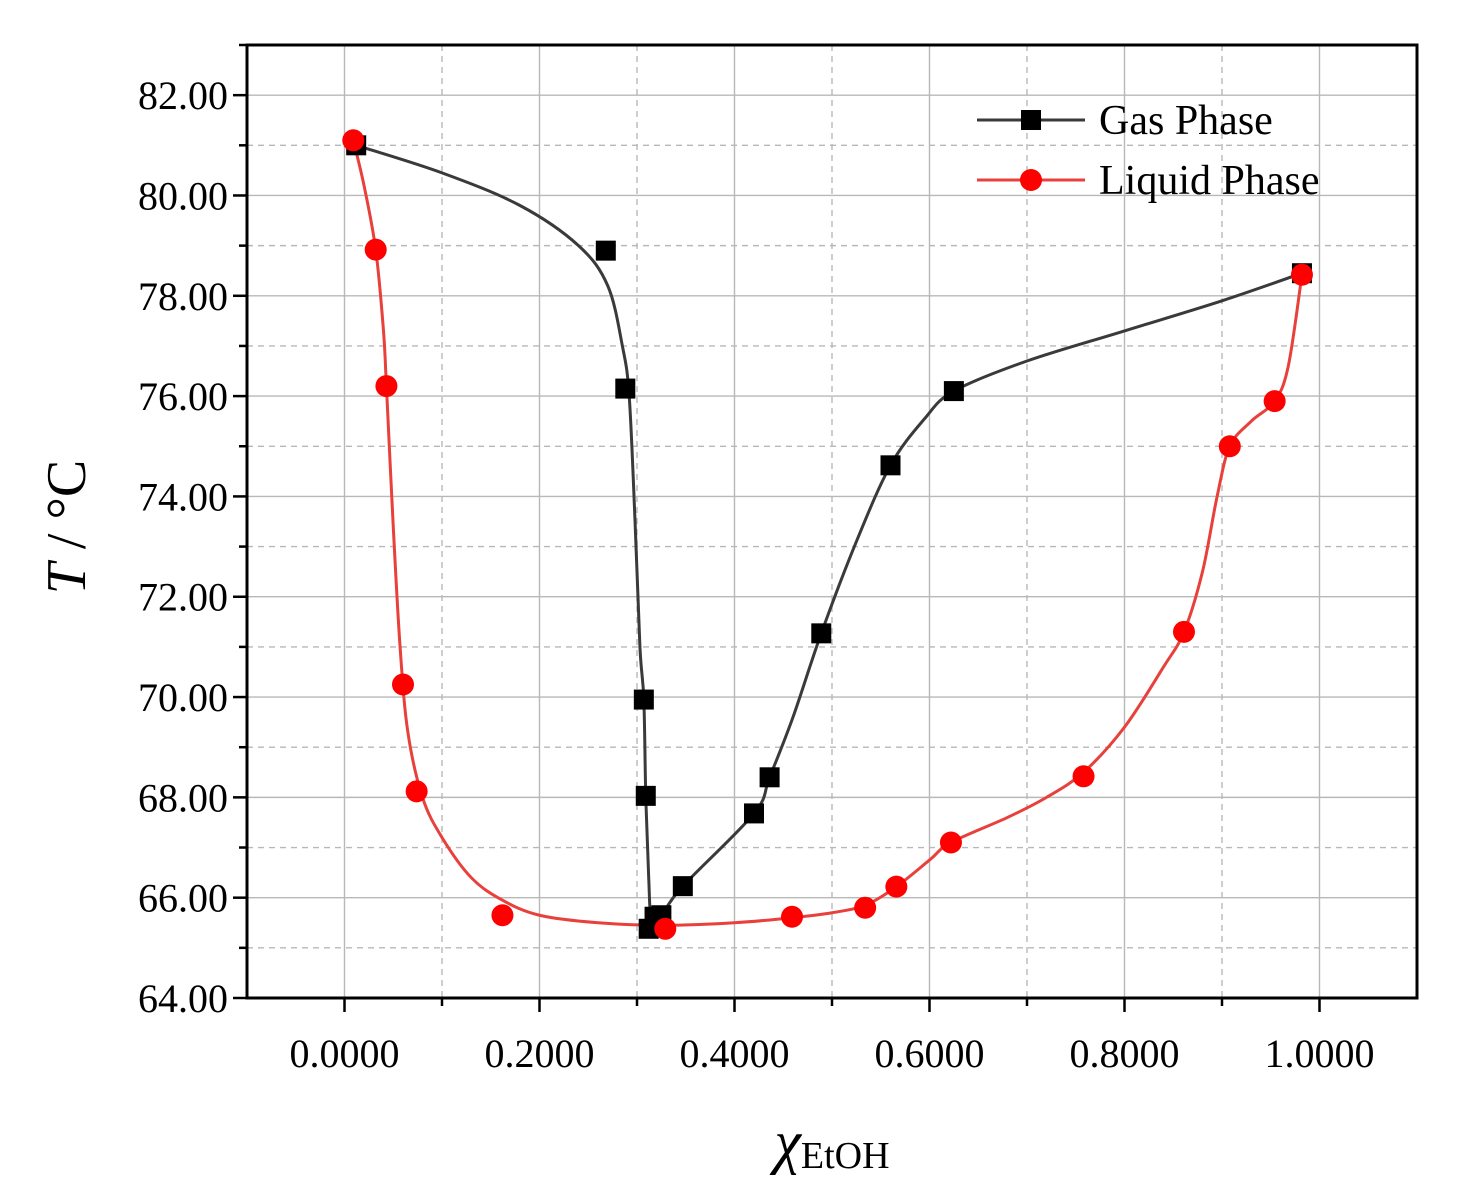 Image resolution: width=1471 pixels, height=1193 pixels. What do you see at coordinates (183, 496) in the screenshot?
I see `y-tick-label: 74.00` at bounding box center [183, 496].